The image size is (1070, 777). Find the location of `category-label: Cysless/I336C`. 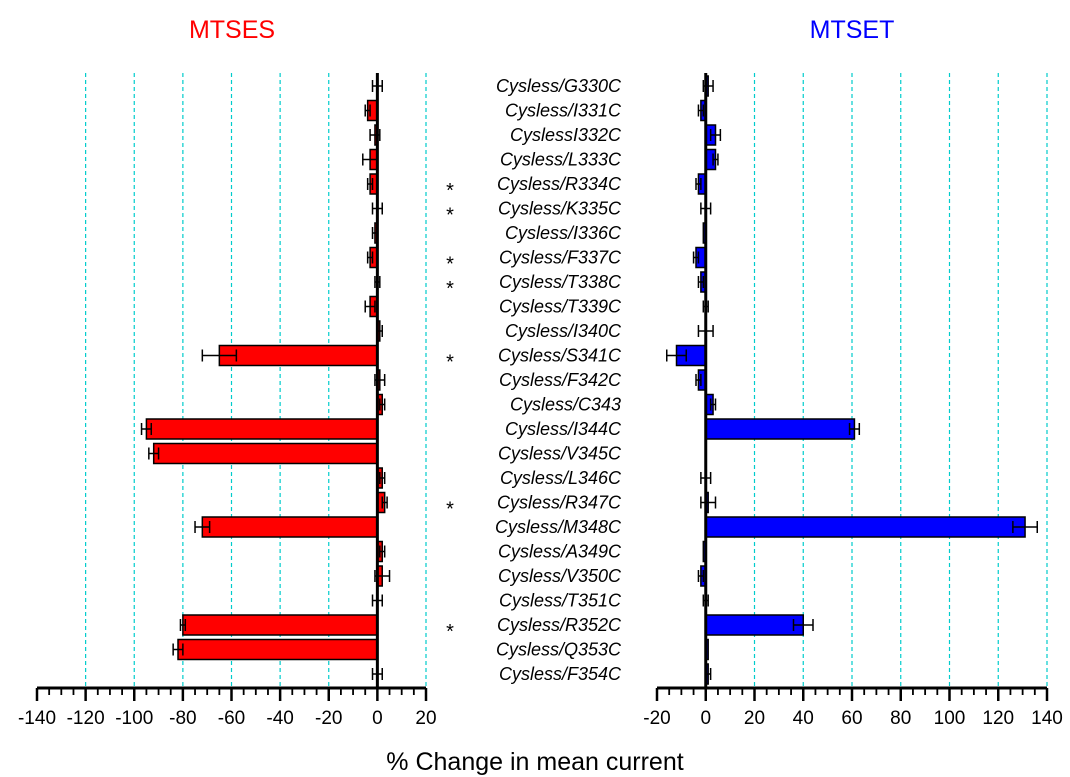

category-label: Cysless/I336C is located at coordinates (563, 233).